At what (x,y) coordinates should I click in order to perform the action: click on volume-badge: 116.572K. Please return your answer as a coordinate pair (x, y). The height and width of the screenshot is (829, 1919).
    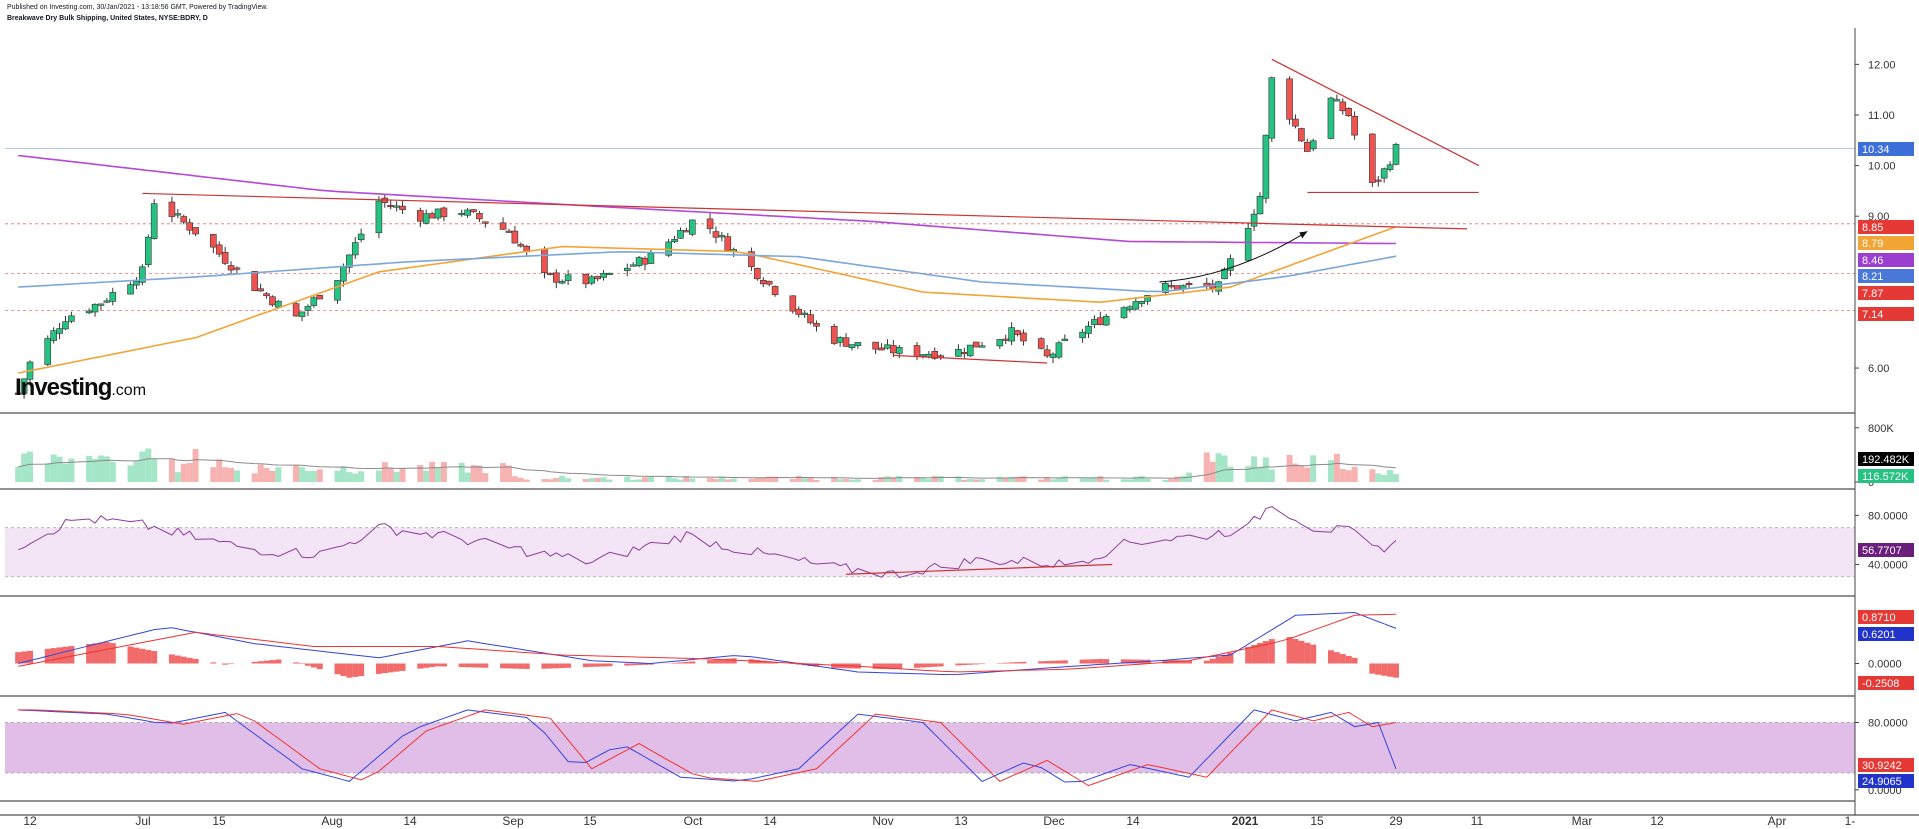
    Looking at the image, I should click on (1885, 477).